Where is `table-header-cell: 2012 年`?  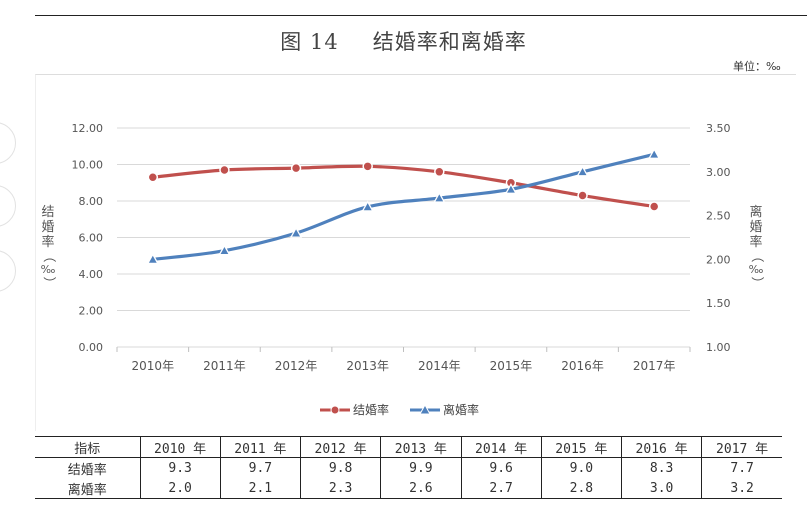 table-header-cell: 2012 年 is located at coordinates (340, 447).